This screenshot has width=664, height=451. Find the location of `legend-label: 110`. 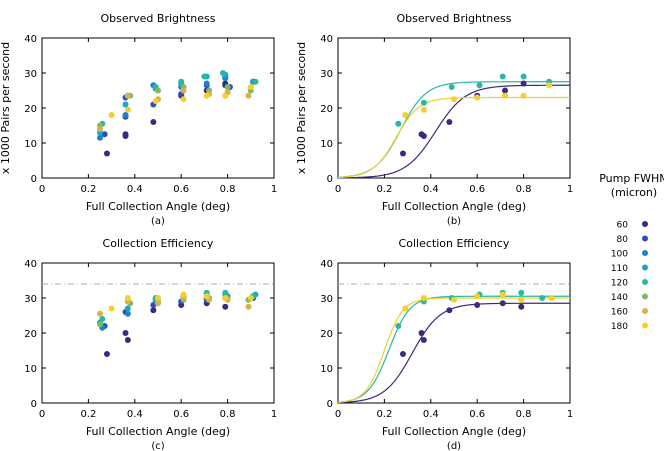

legend-label: 110 is located at coordinates (619, 269).